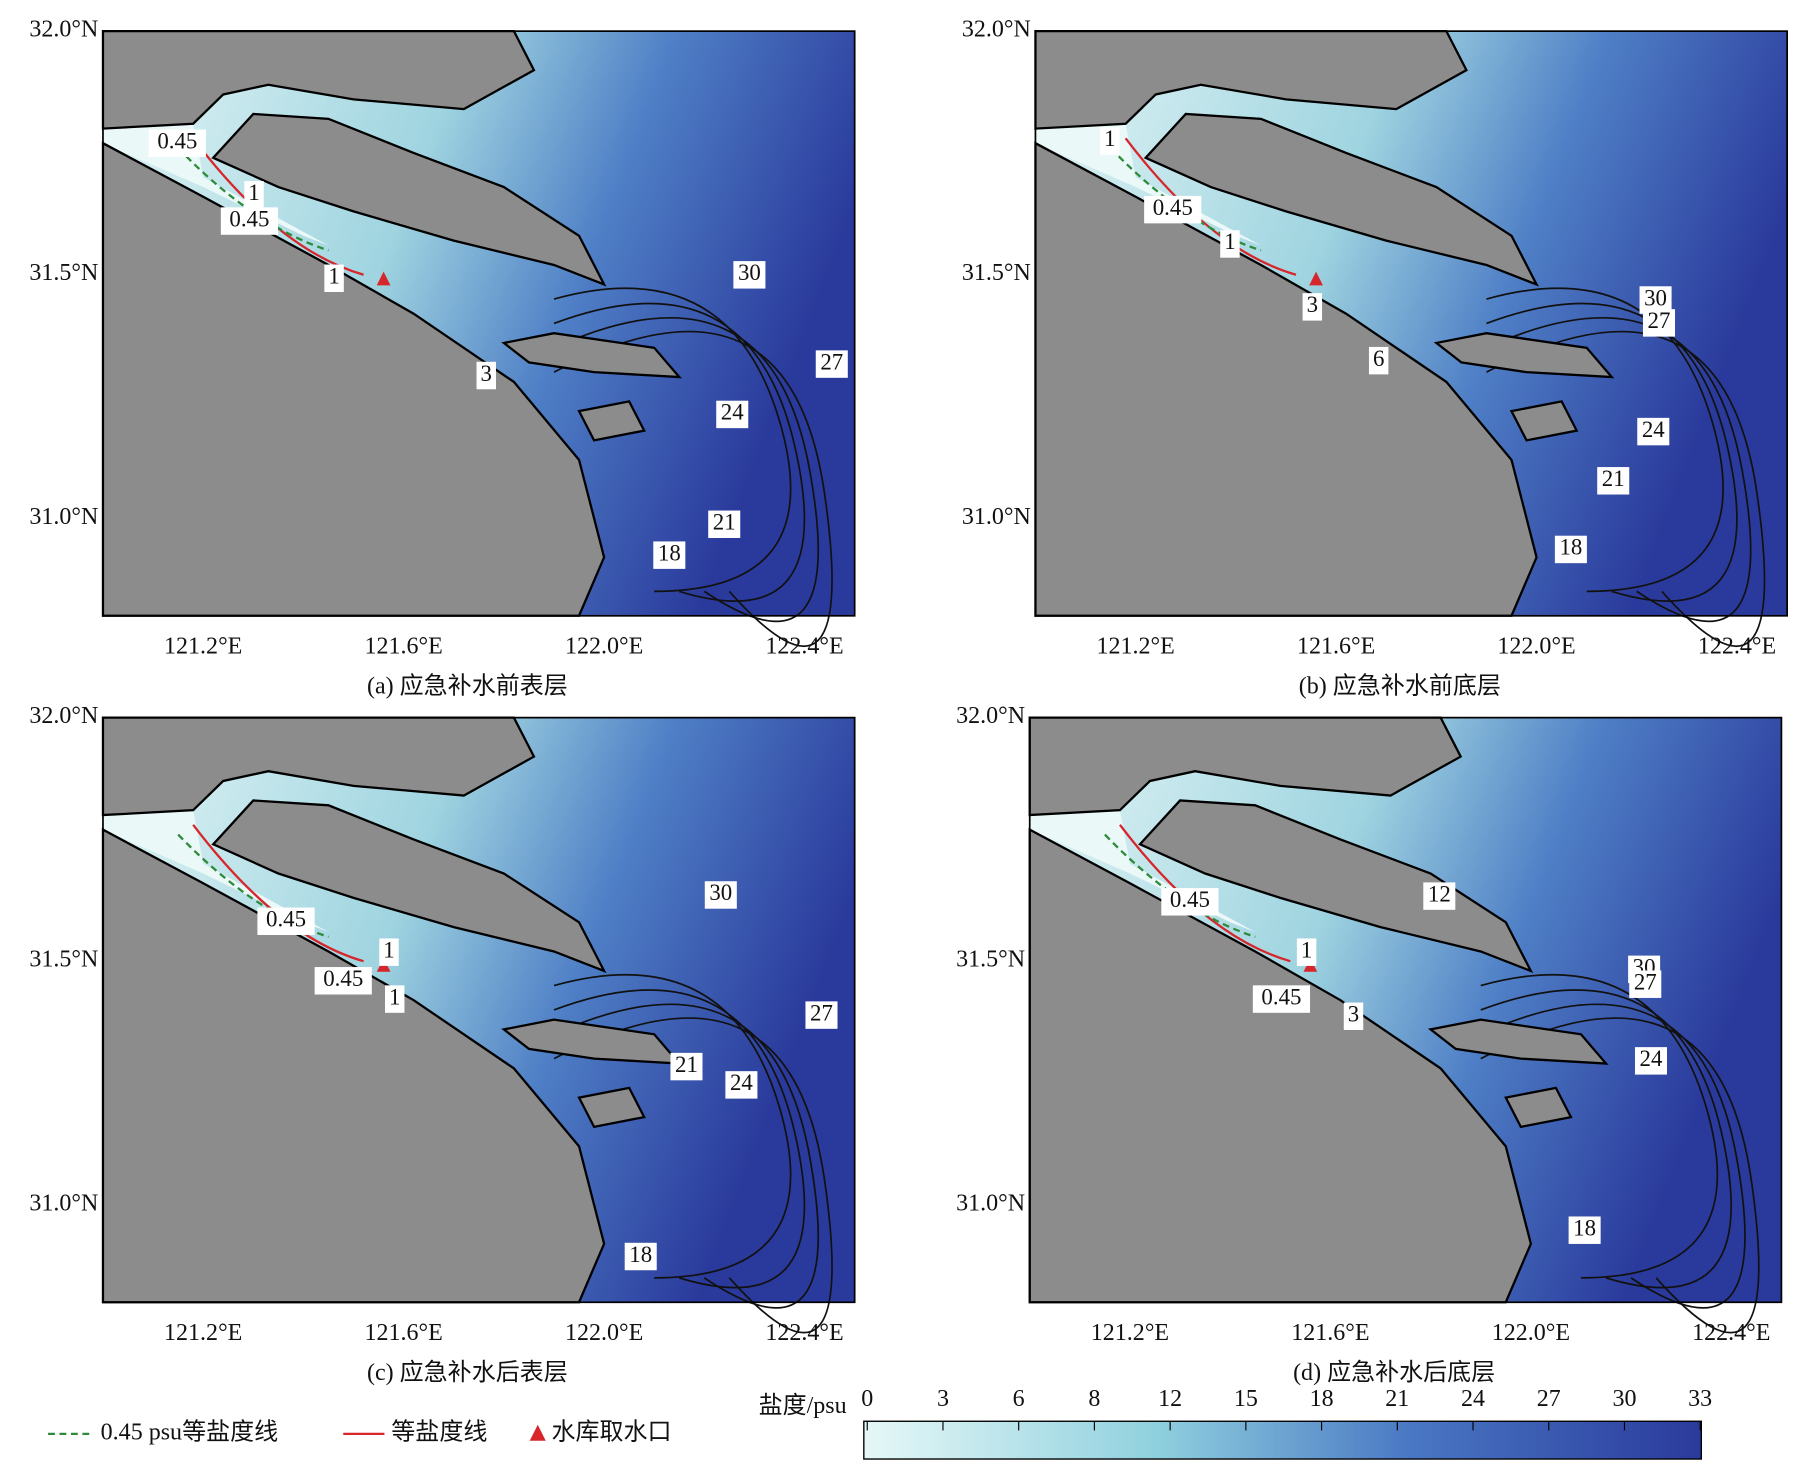  What do you see at coordinates (1400, 685) in the screenshot?
I see `panel-caption: (b) 应急补水前底层` at bounding box center [1400, 685].